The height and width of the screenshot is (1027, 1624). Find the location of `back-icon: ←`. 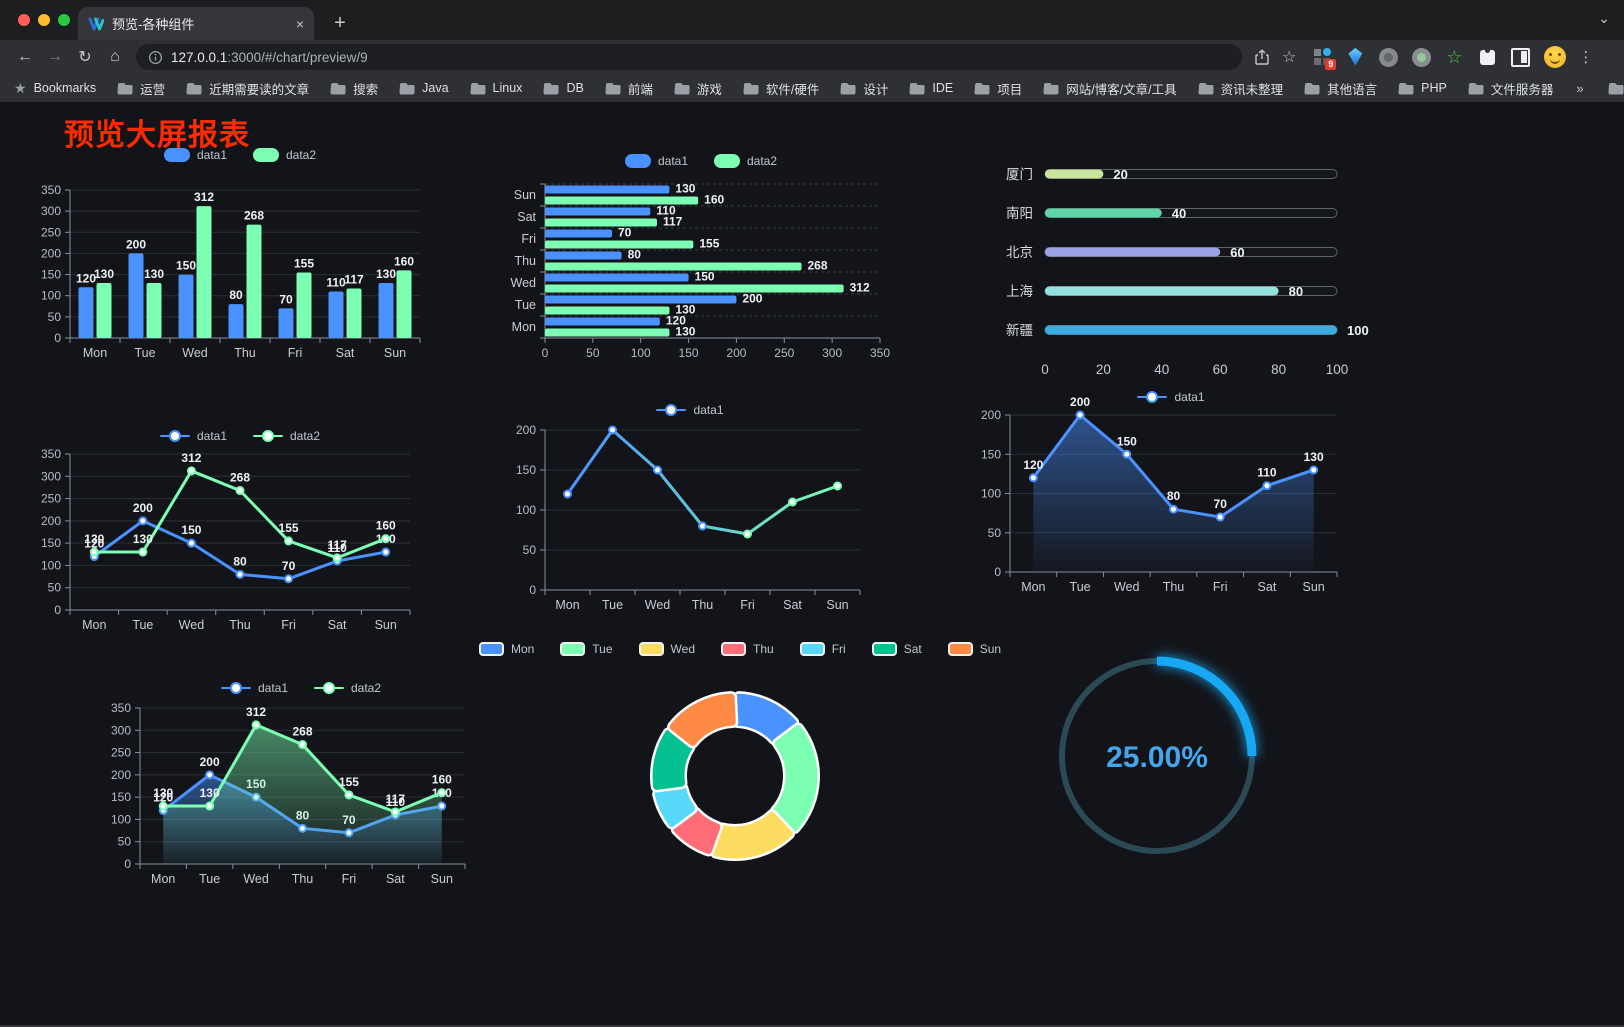

back-icon: ← is located at coordinates (25, 56).